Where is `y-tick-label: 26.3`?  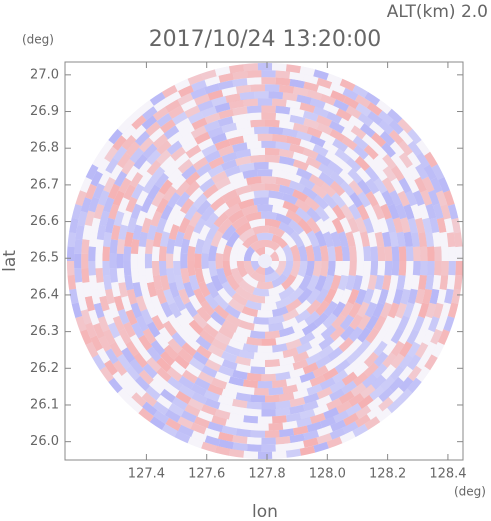 y-tick-label: 26.3 is located at coordinates (44, 331).